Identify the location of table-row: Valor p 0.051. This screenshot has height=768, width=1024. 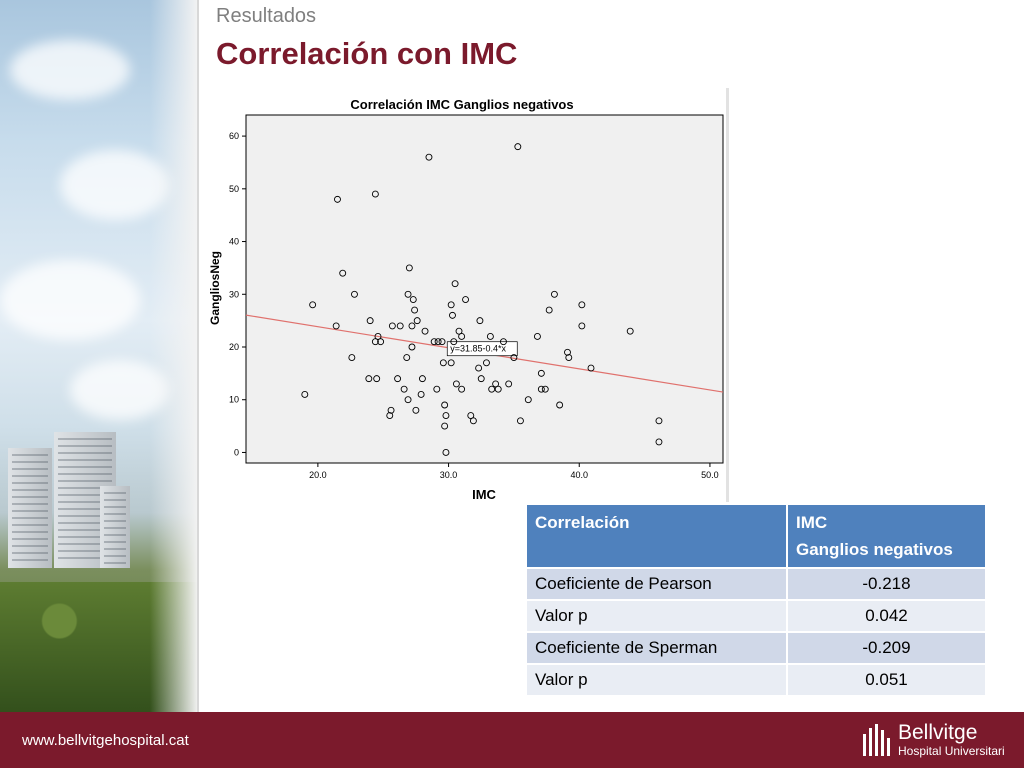
(756, 680).